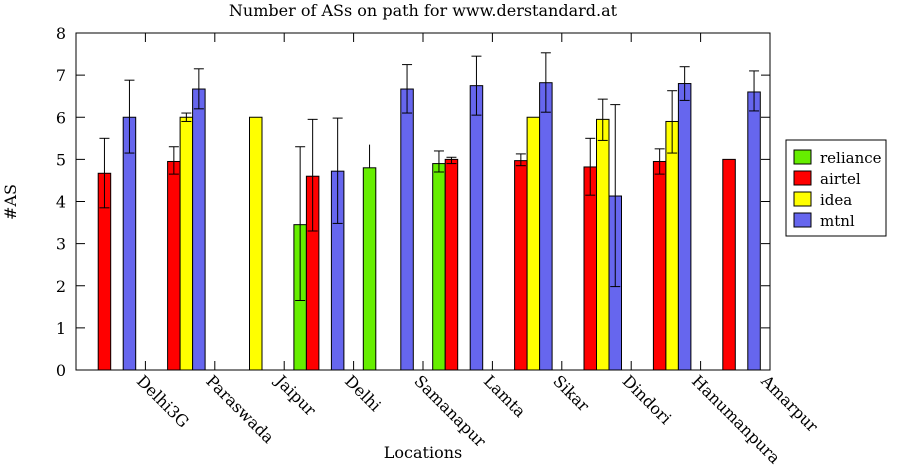  Describe the element at coordinates (61, 159) in the screenshot. I see `y-tick-label: 5` at that location.